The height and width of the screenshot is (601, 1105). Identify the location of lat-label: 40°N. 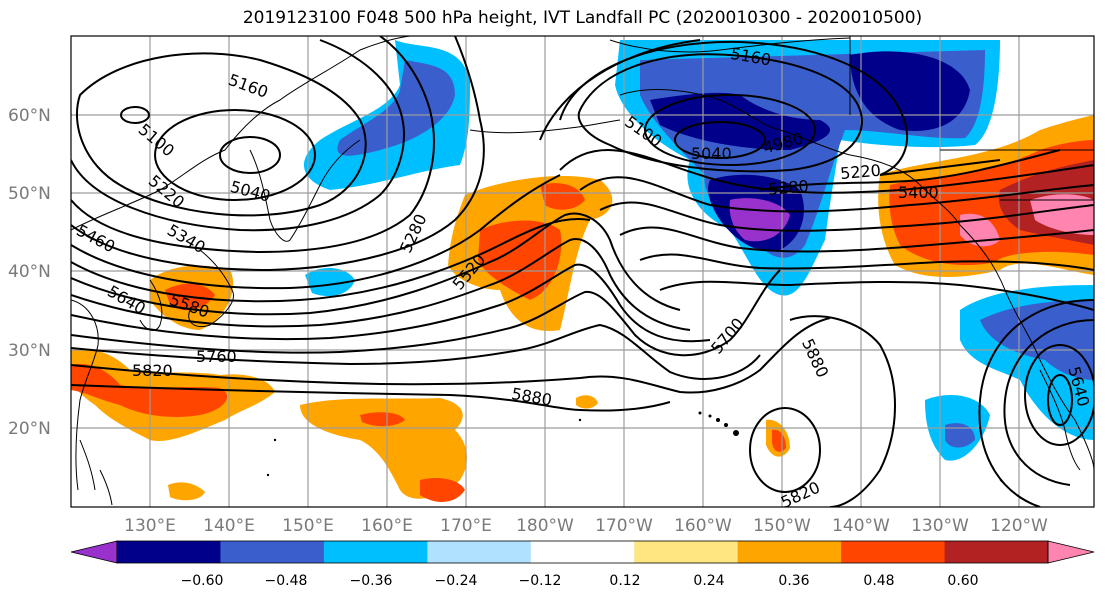
(29, 272).